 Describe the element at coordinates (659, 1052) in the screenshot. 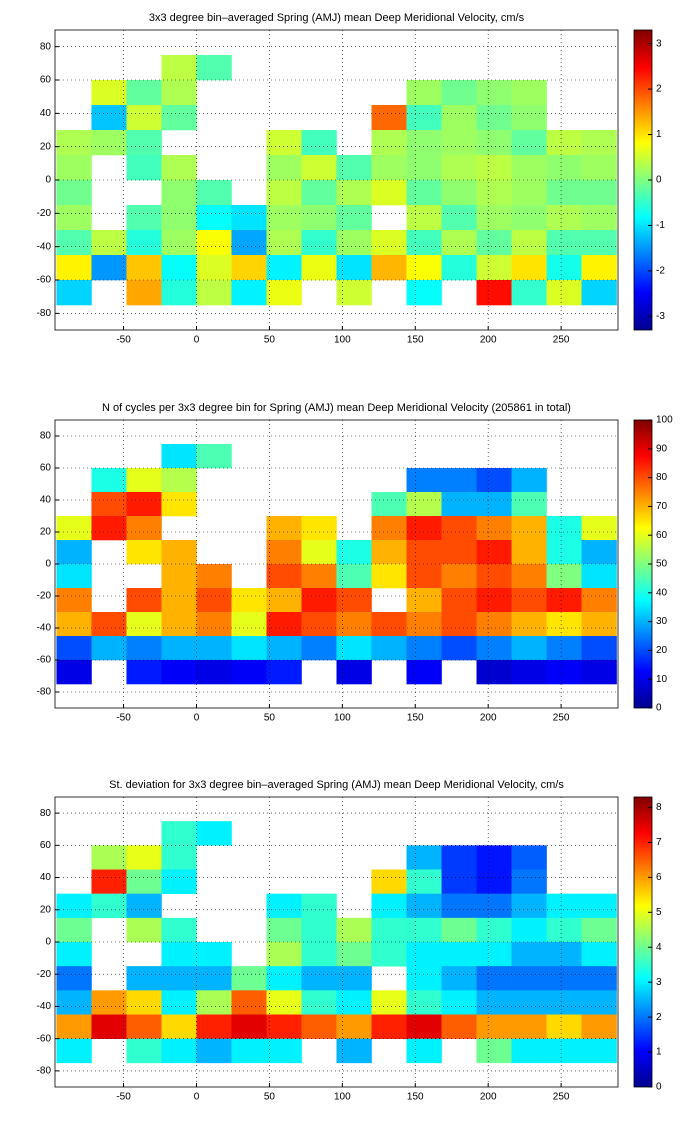

I see `colorbar-tick-label: 1` at that location.